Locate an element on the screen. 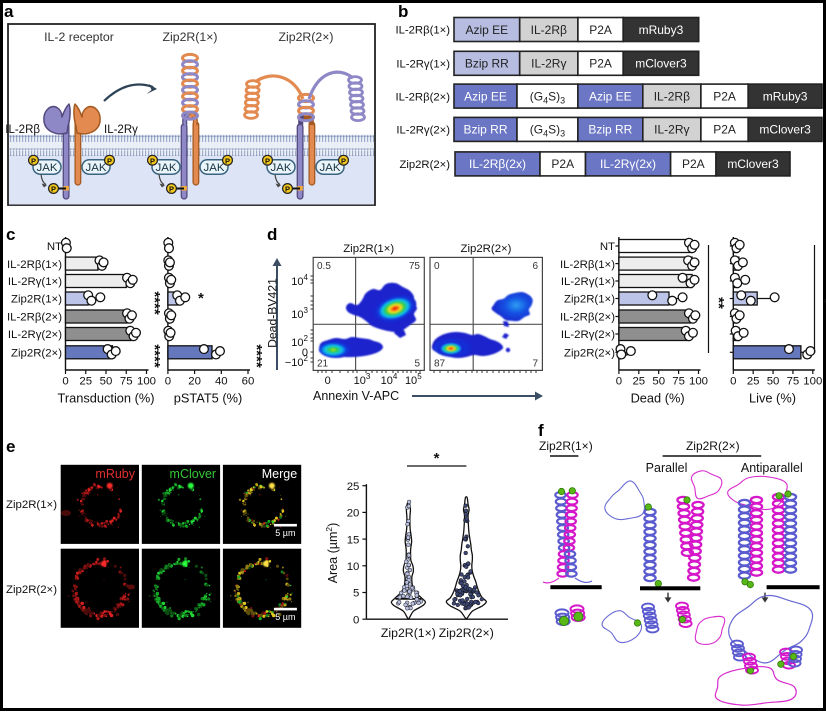 This screenshot has width=826, height=716. svg-text: 15 is located at coordinates (353, 540).